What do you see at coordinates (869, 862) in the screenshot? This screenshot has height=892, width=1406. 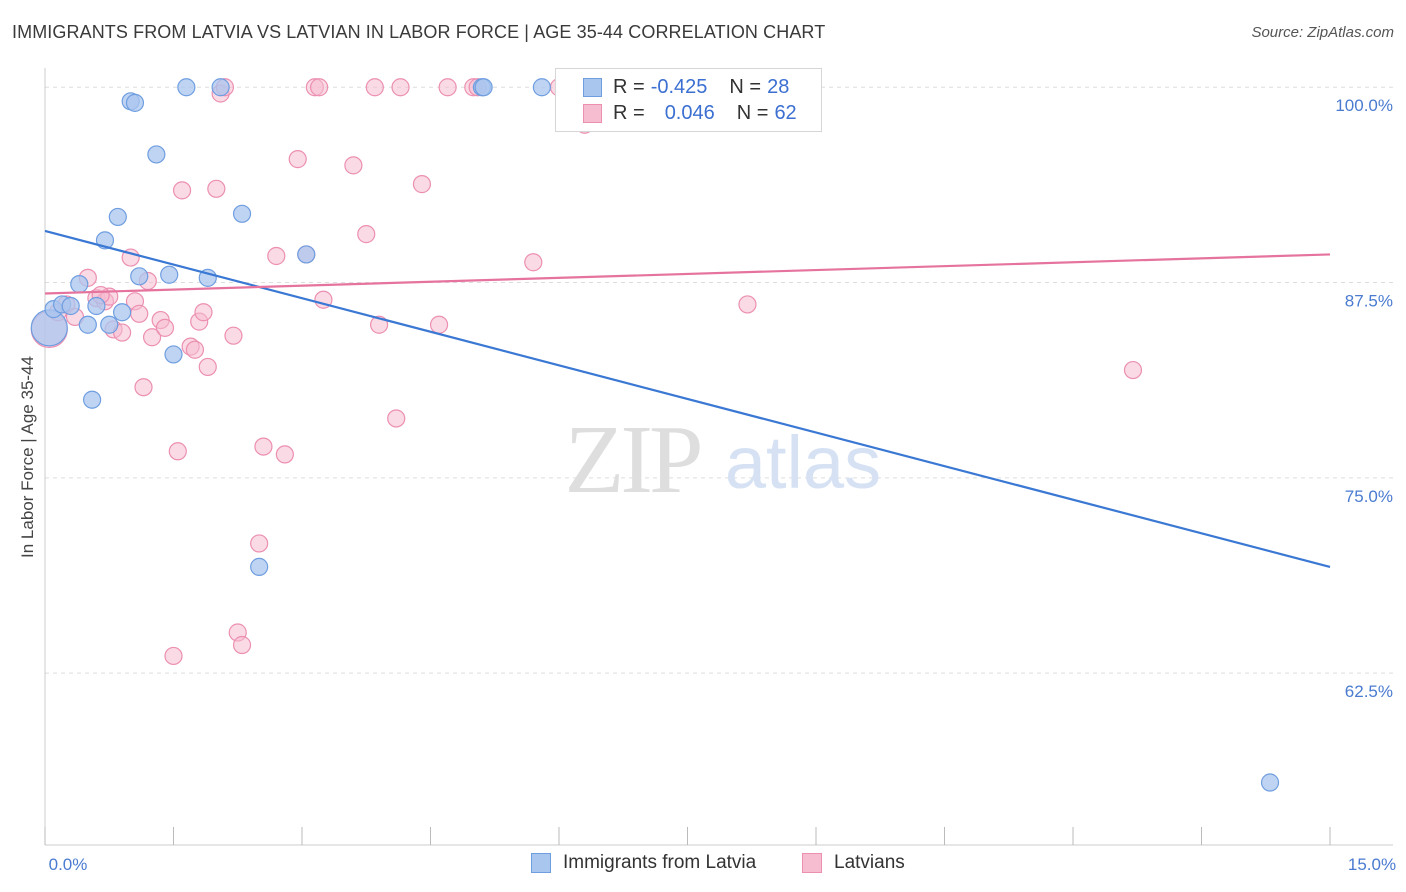 I see `legend-label-latvians: Latvians` at bounding box center [869, 862].